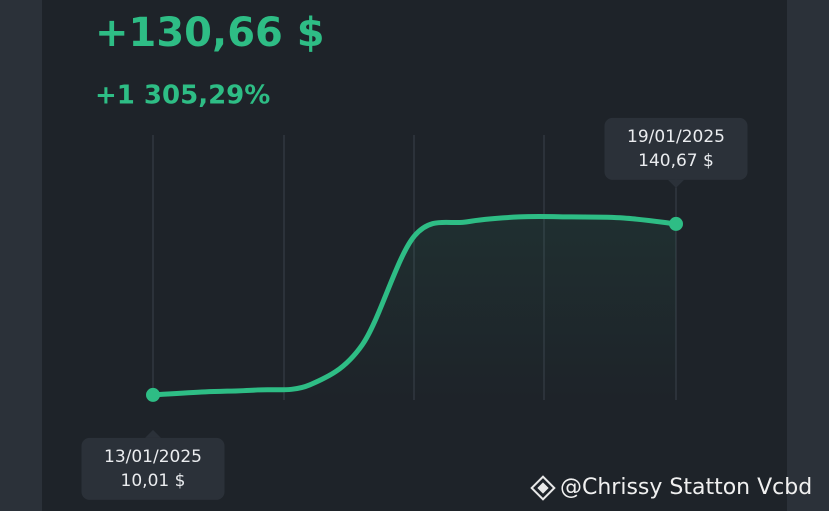 The height and width of the screenshot is (511, 829). What do you see at coordinates (153, 457) in the screenshot?
I see `tooltip-date: 13/01/2025` at bounding box center [153, 457].